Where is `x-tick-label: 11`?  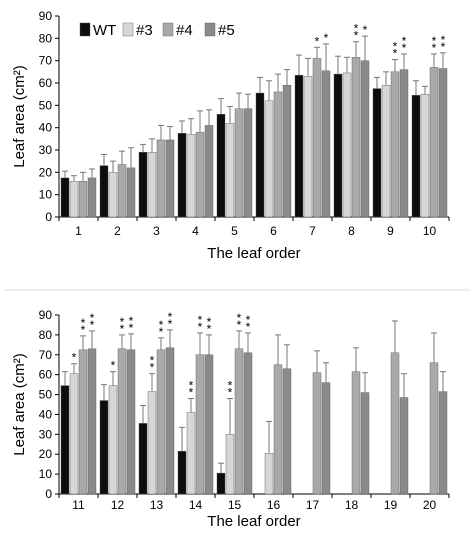 x-tick-label: 11 is located at coordinates (78, 505).